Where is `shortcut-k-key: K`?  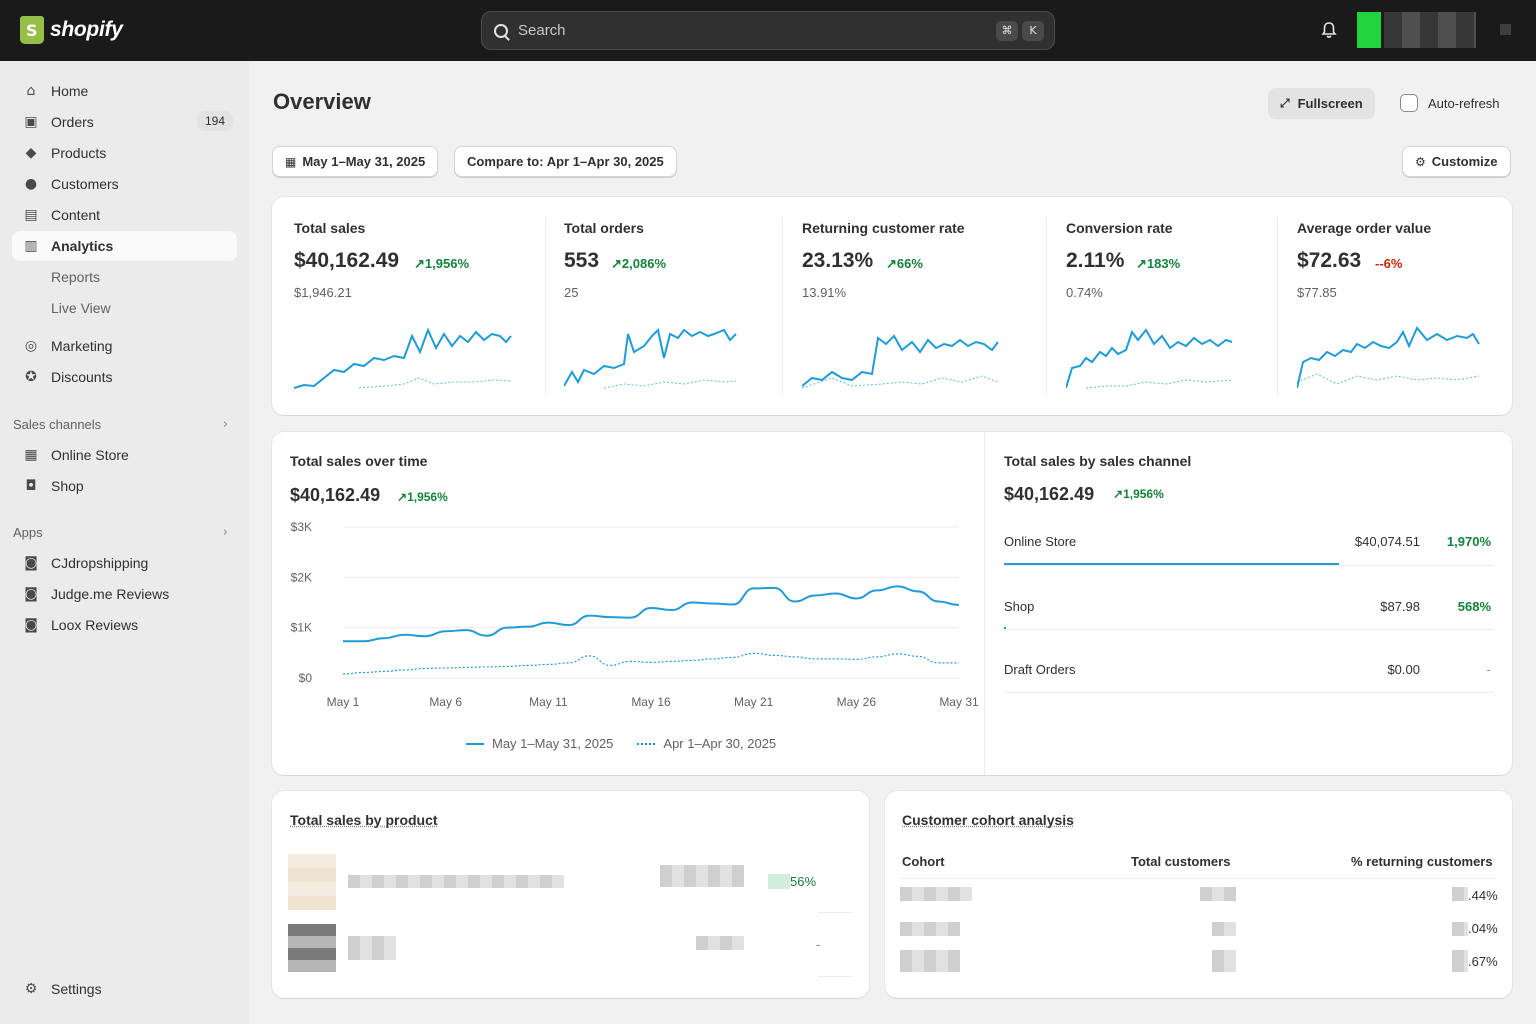
shortcut-k-key: K is located at coordinates (1033, 30).